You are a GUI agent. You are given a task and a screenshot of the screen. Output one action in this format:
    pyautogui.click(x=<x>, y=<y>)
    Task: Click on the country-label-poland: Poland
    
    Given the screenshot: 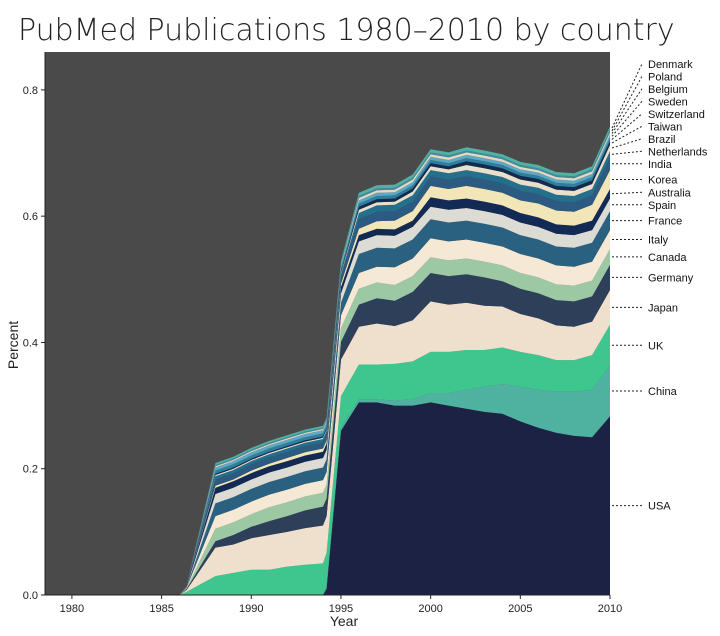 What is the action you would take?
    pyautogui.click(x=665, y=77)
    